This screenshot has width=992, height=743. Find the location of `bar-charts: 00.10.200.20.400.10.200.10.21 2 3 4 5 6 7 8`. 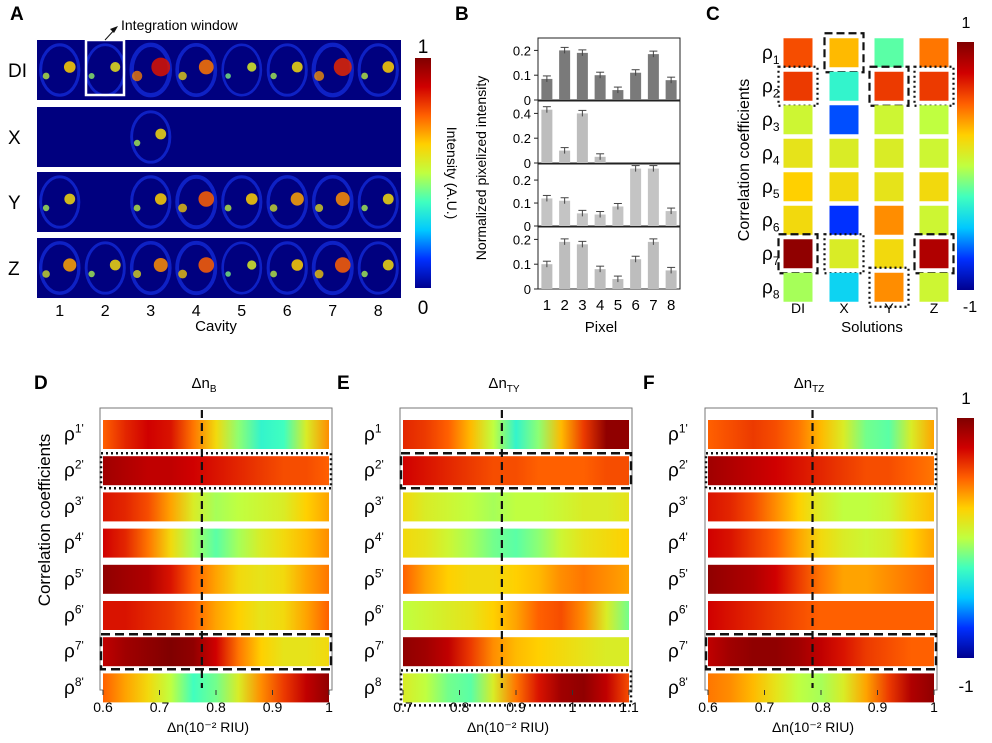

bar-charts: 00.10.200.20.400.10.200.10.21 2 3 4 5 6 7 8 is located at coordinates (597, 175).